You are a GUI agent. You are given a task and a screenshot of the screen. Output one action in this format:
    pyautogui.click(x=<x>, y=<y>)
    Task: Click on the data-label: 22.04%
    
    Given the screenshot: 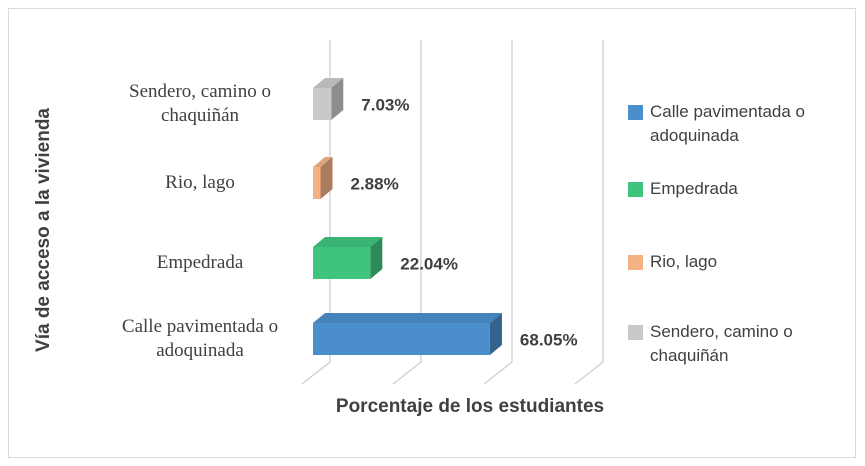 What is the action you would take?
    pyautogui.click(x=429, y=263)
    